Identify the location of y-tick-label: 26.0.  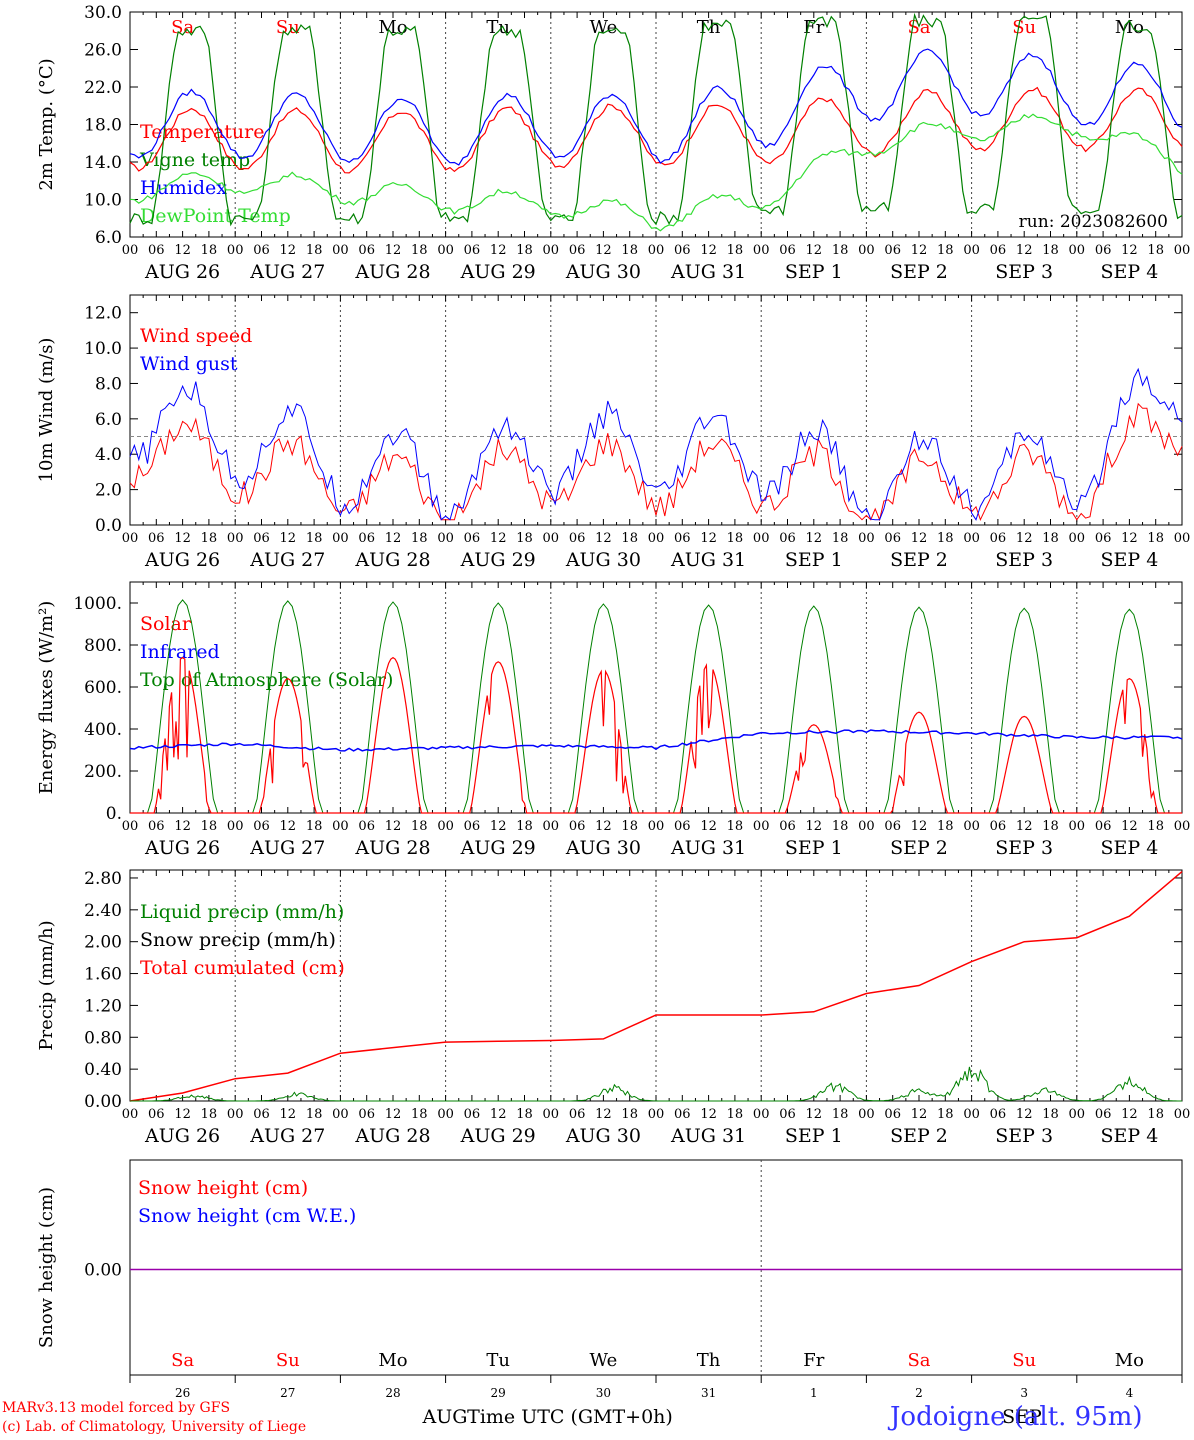
(103, 51).